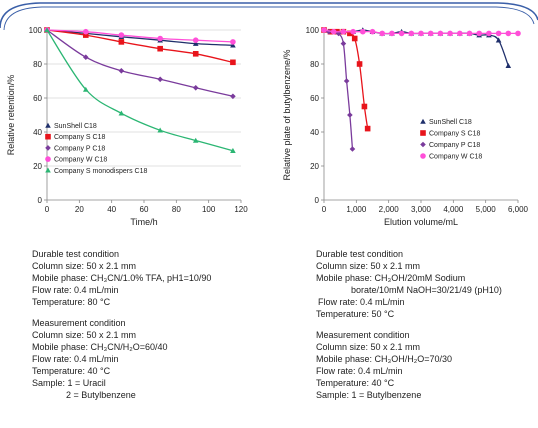  What do you see at coordinates (69, 383) in the screenshot?
I see `sample-line-1: Sample: 1 = Uracil` at bounding box center [69, 383].